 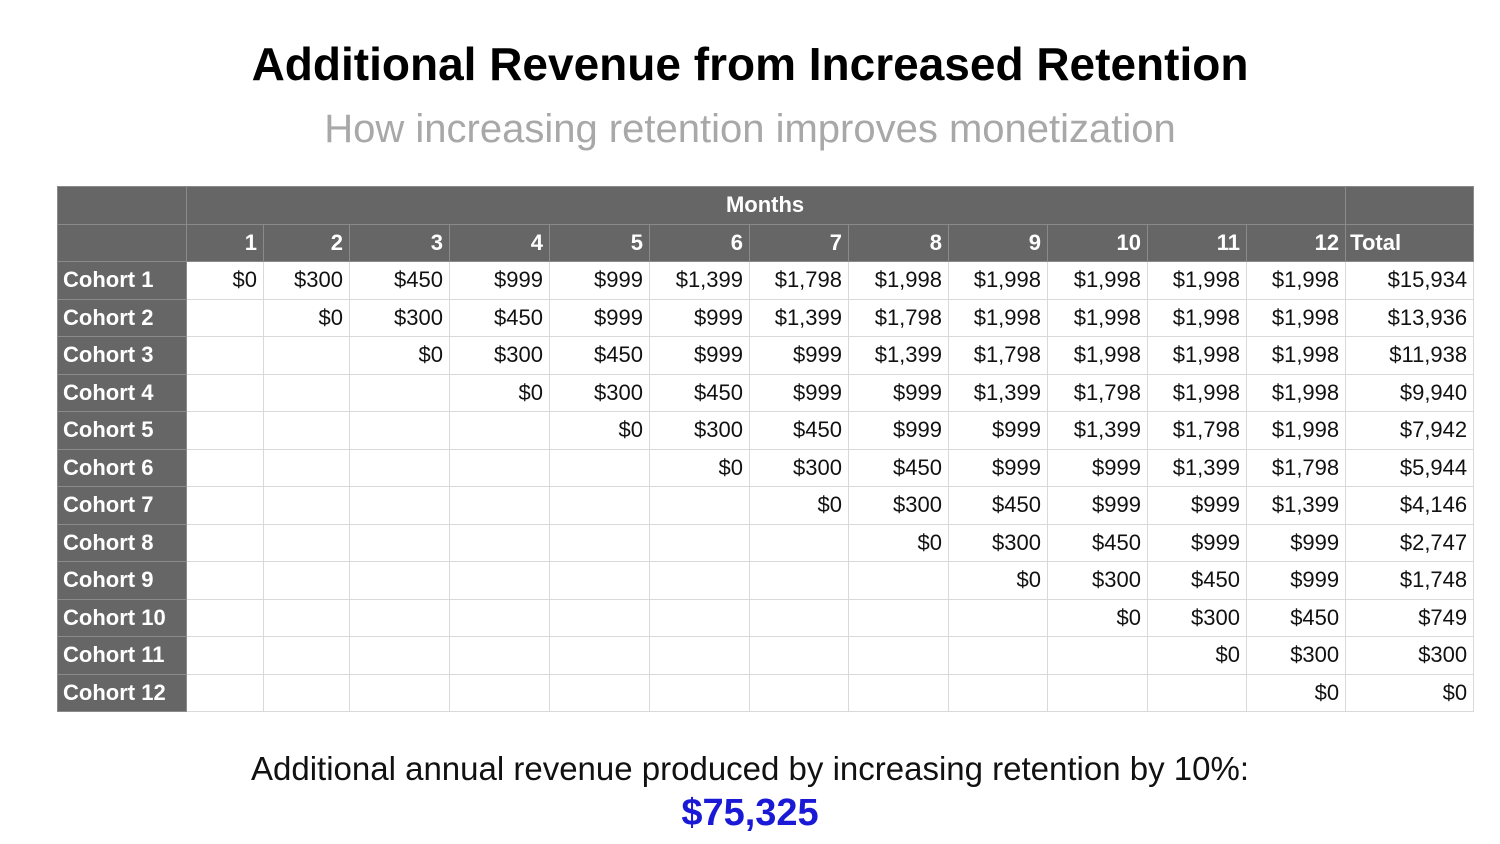 I want to click on total-column-header: Total, so click(x=1410, y=242).